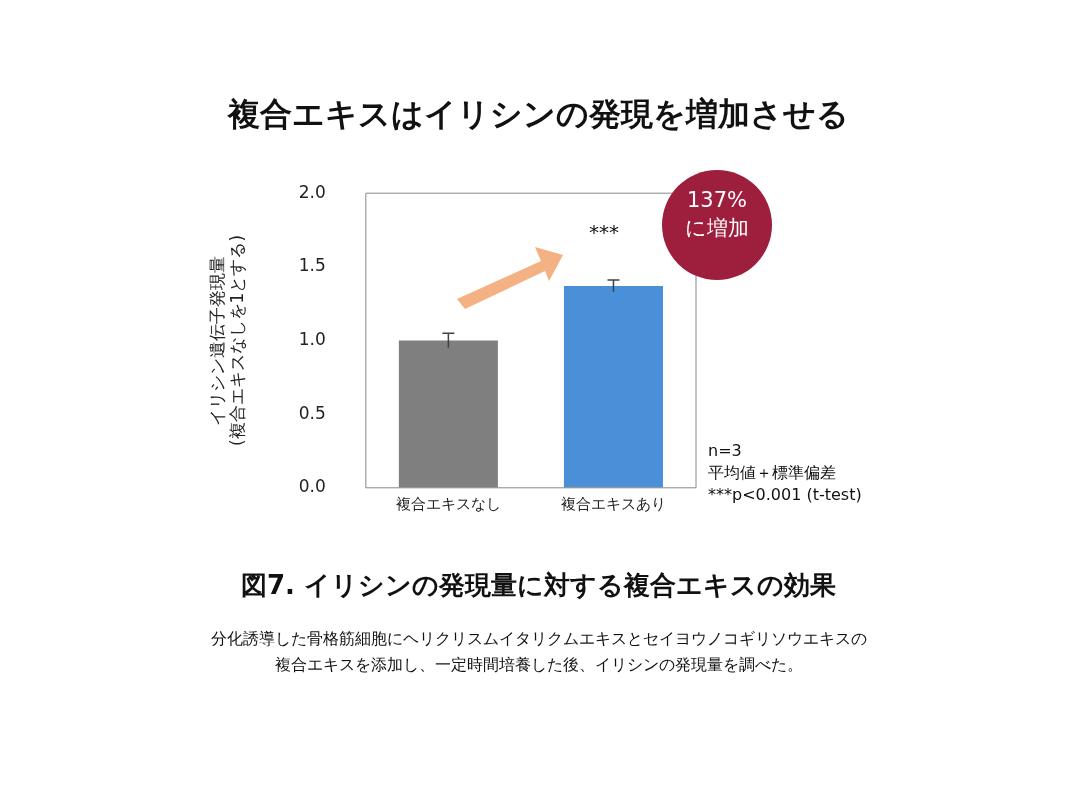 The image size is (1077, 800). Describe the element at coordinates (312, 412) in the screenshot. I see `y-tick-label: 0.5` at that location.